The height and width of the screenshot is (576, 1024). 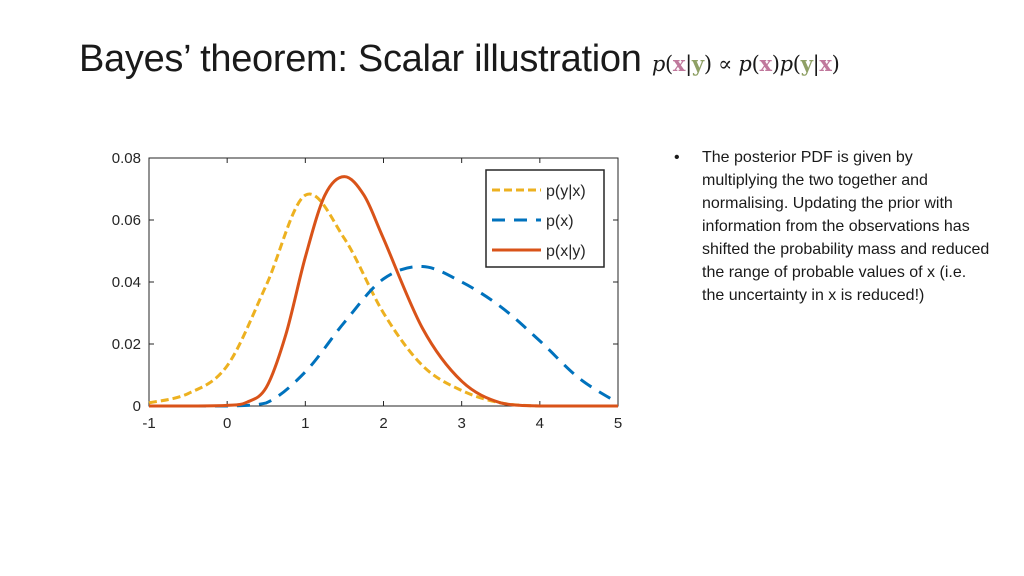 What do you see at coordinates (697, 63) in the screenshot?
I see `formula-y1: y` at bounding box center [697, 63].